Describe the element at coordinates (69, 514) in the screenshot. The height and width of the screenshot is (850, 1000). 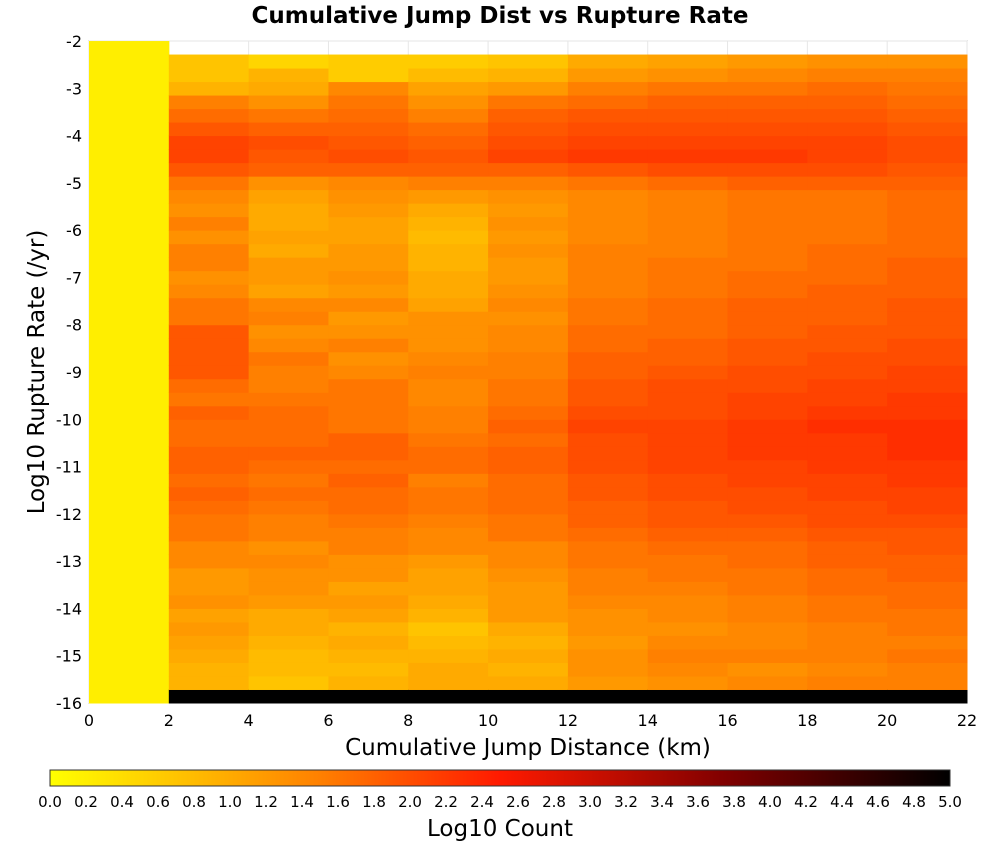
I see `y-tick-label: -12` at that location.